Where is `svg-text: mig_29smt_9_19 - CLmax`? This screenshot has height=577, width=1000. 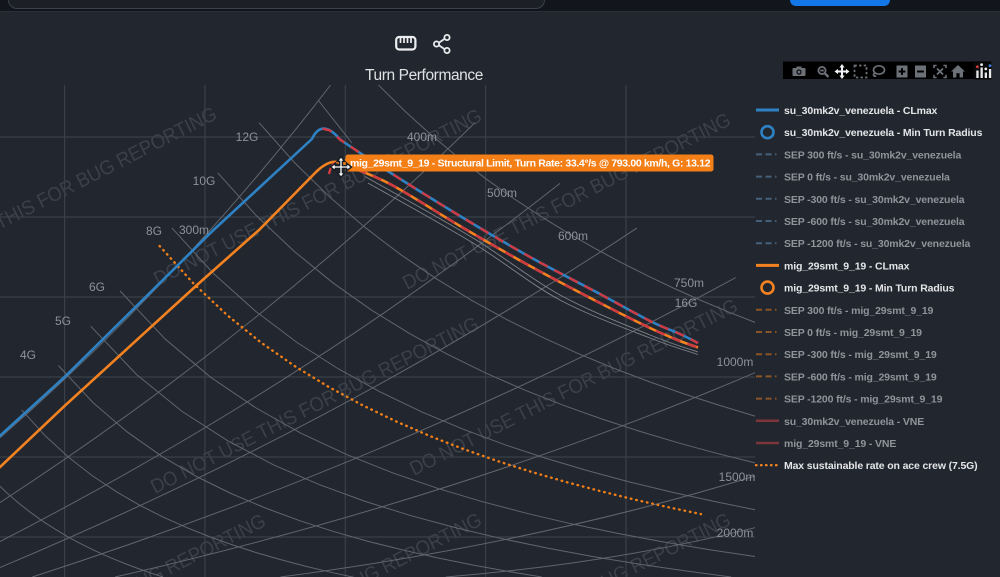
svg-text: mig_29smt_9_19 - CLmax is located at coordinates (847, 266).